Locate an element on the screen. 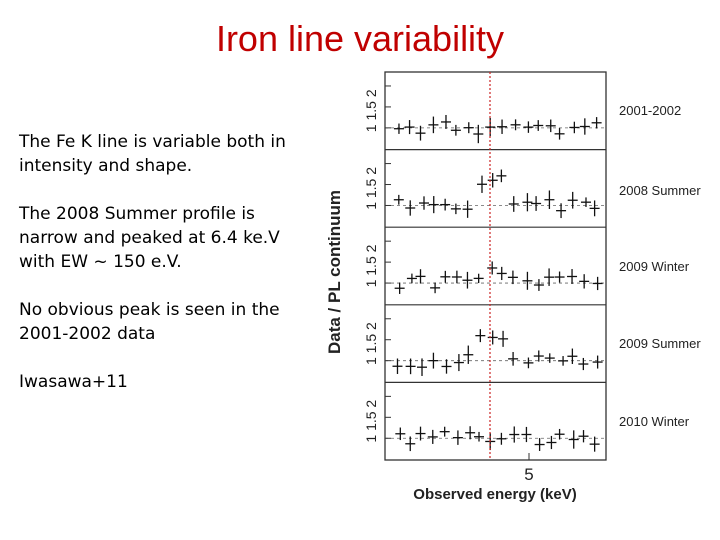  y-axis-label: Data / PL continuum is located at coordinates (334, 272).